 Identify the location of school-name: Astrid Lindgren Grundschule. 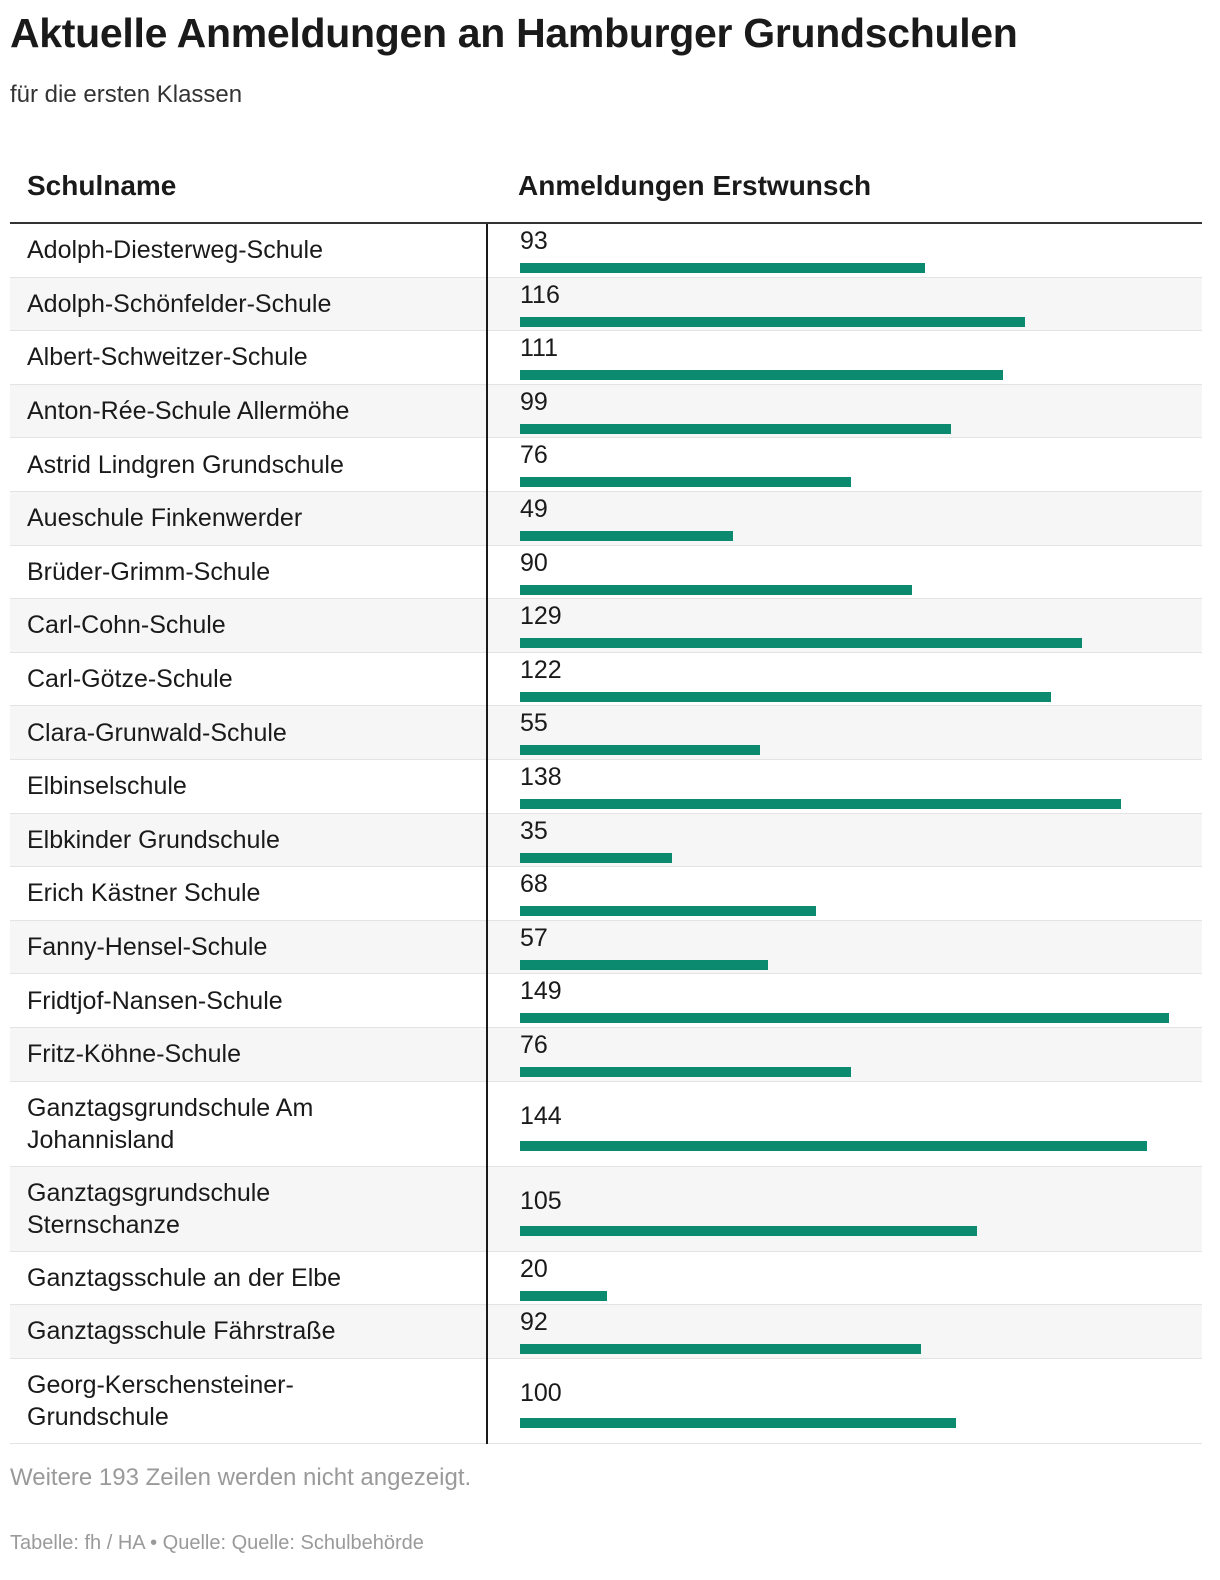
(185, 464).